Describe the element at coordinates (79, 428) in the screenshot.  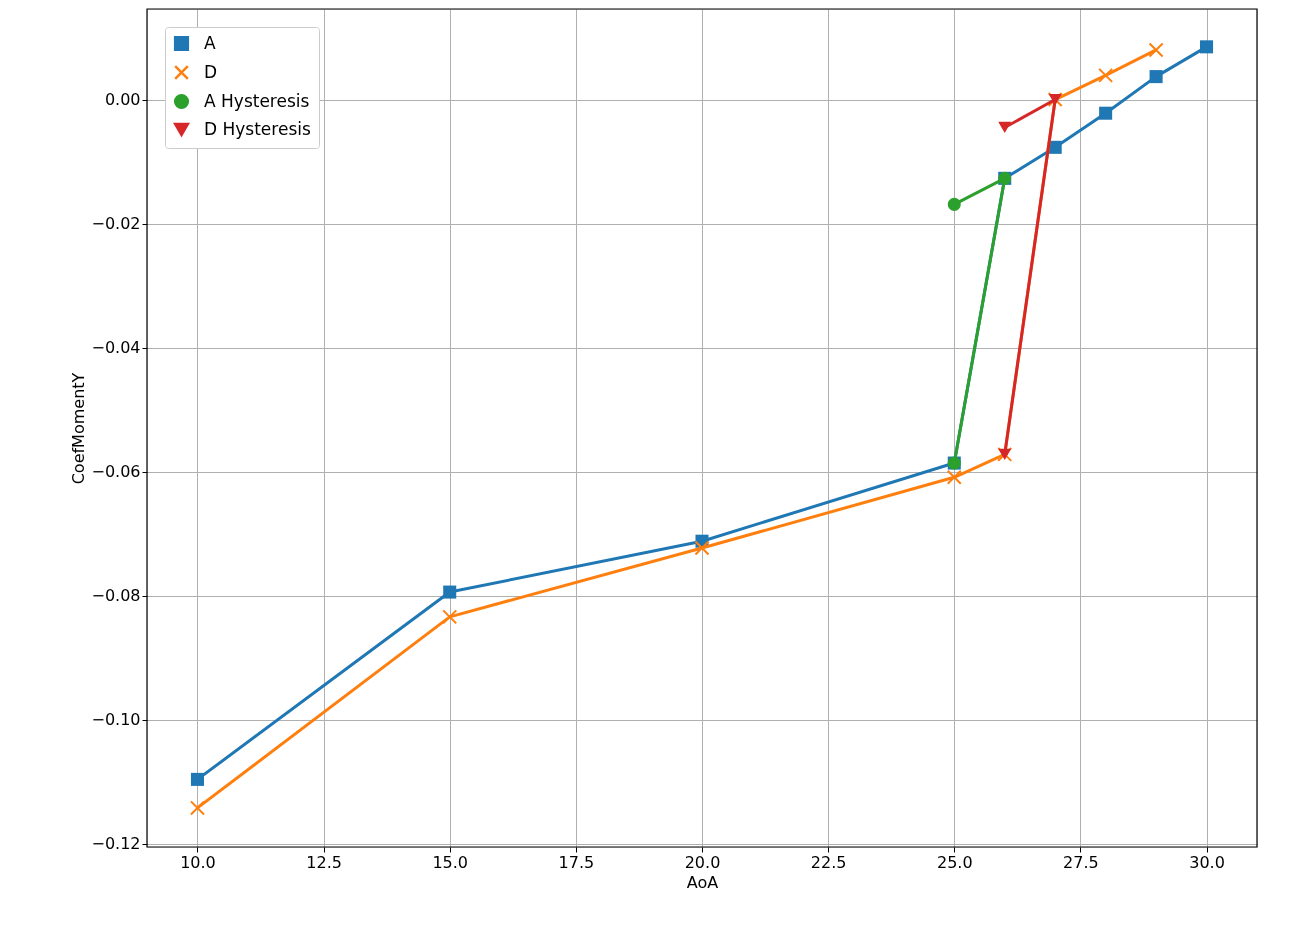
I see `y-axis-title: CoefMomentY` at that location.